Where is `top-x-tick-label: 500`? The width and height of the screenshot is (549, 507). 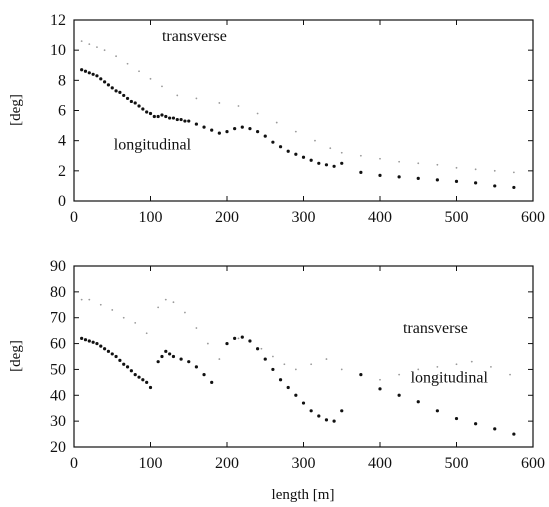
top-x-tick-label: 500 is located at coordinates (457, 217).